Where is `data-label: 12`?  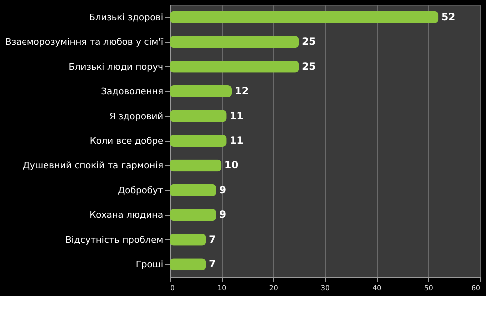
data-label: 12 is located at coordinates (242, 92).